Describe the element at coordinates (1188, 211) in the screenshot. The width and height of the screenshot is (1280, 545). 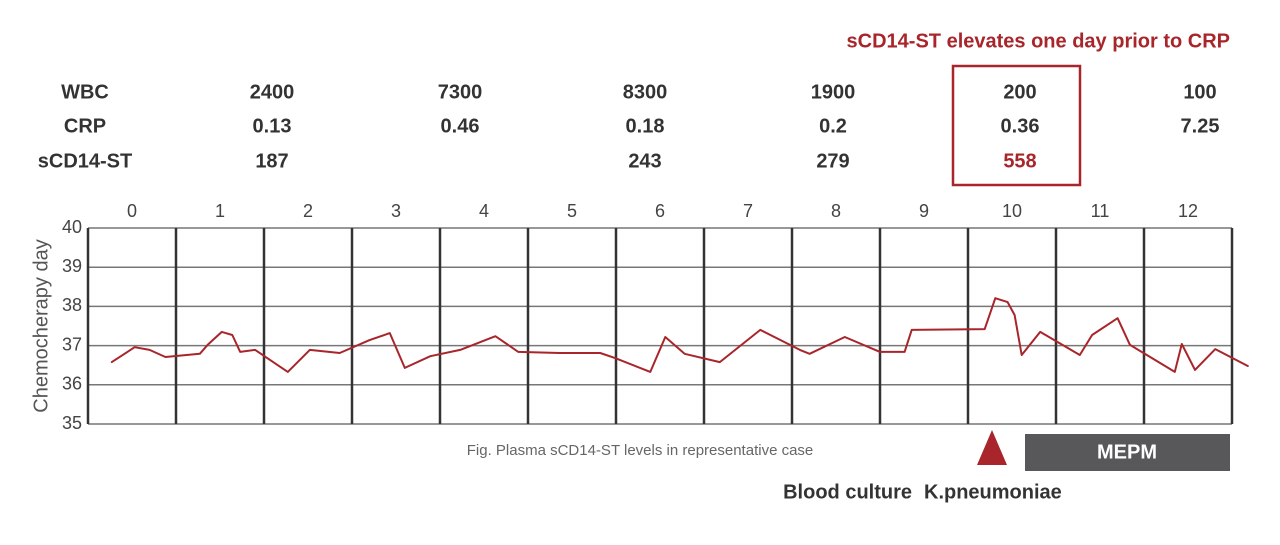
I see `x-tick-label: 12` at that location.